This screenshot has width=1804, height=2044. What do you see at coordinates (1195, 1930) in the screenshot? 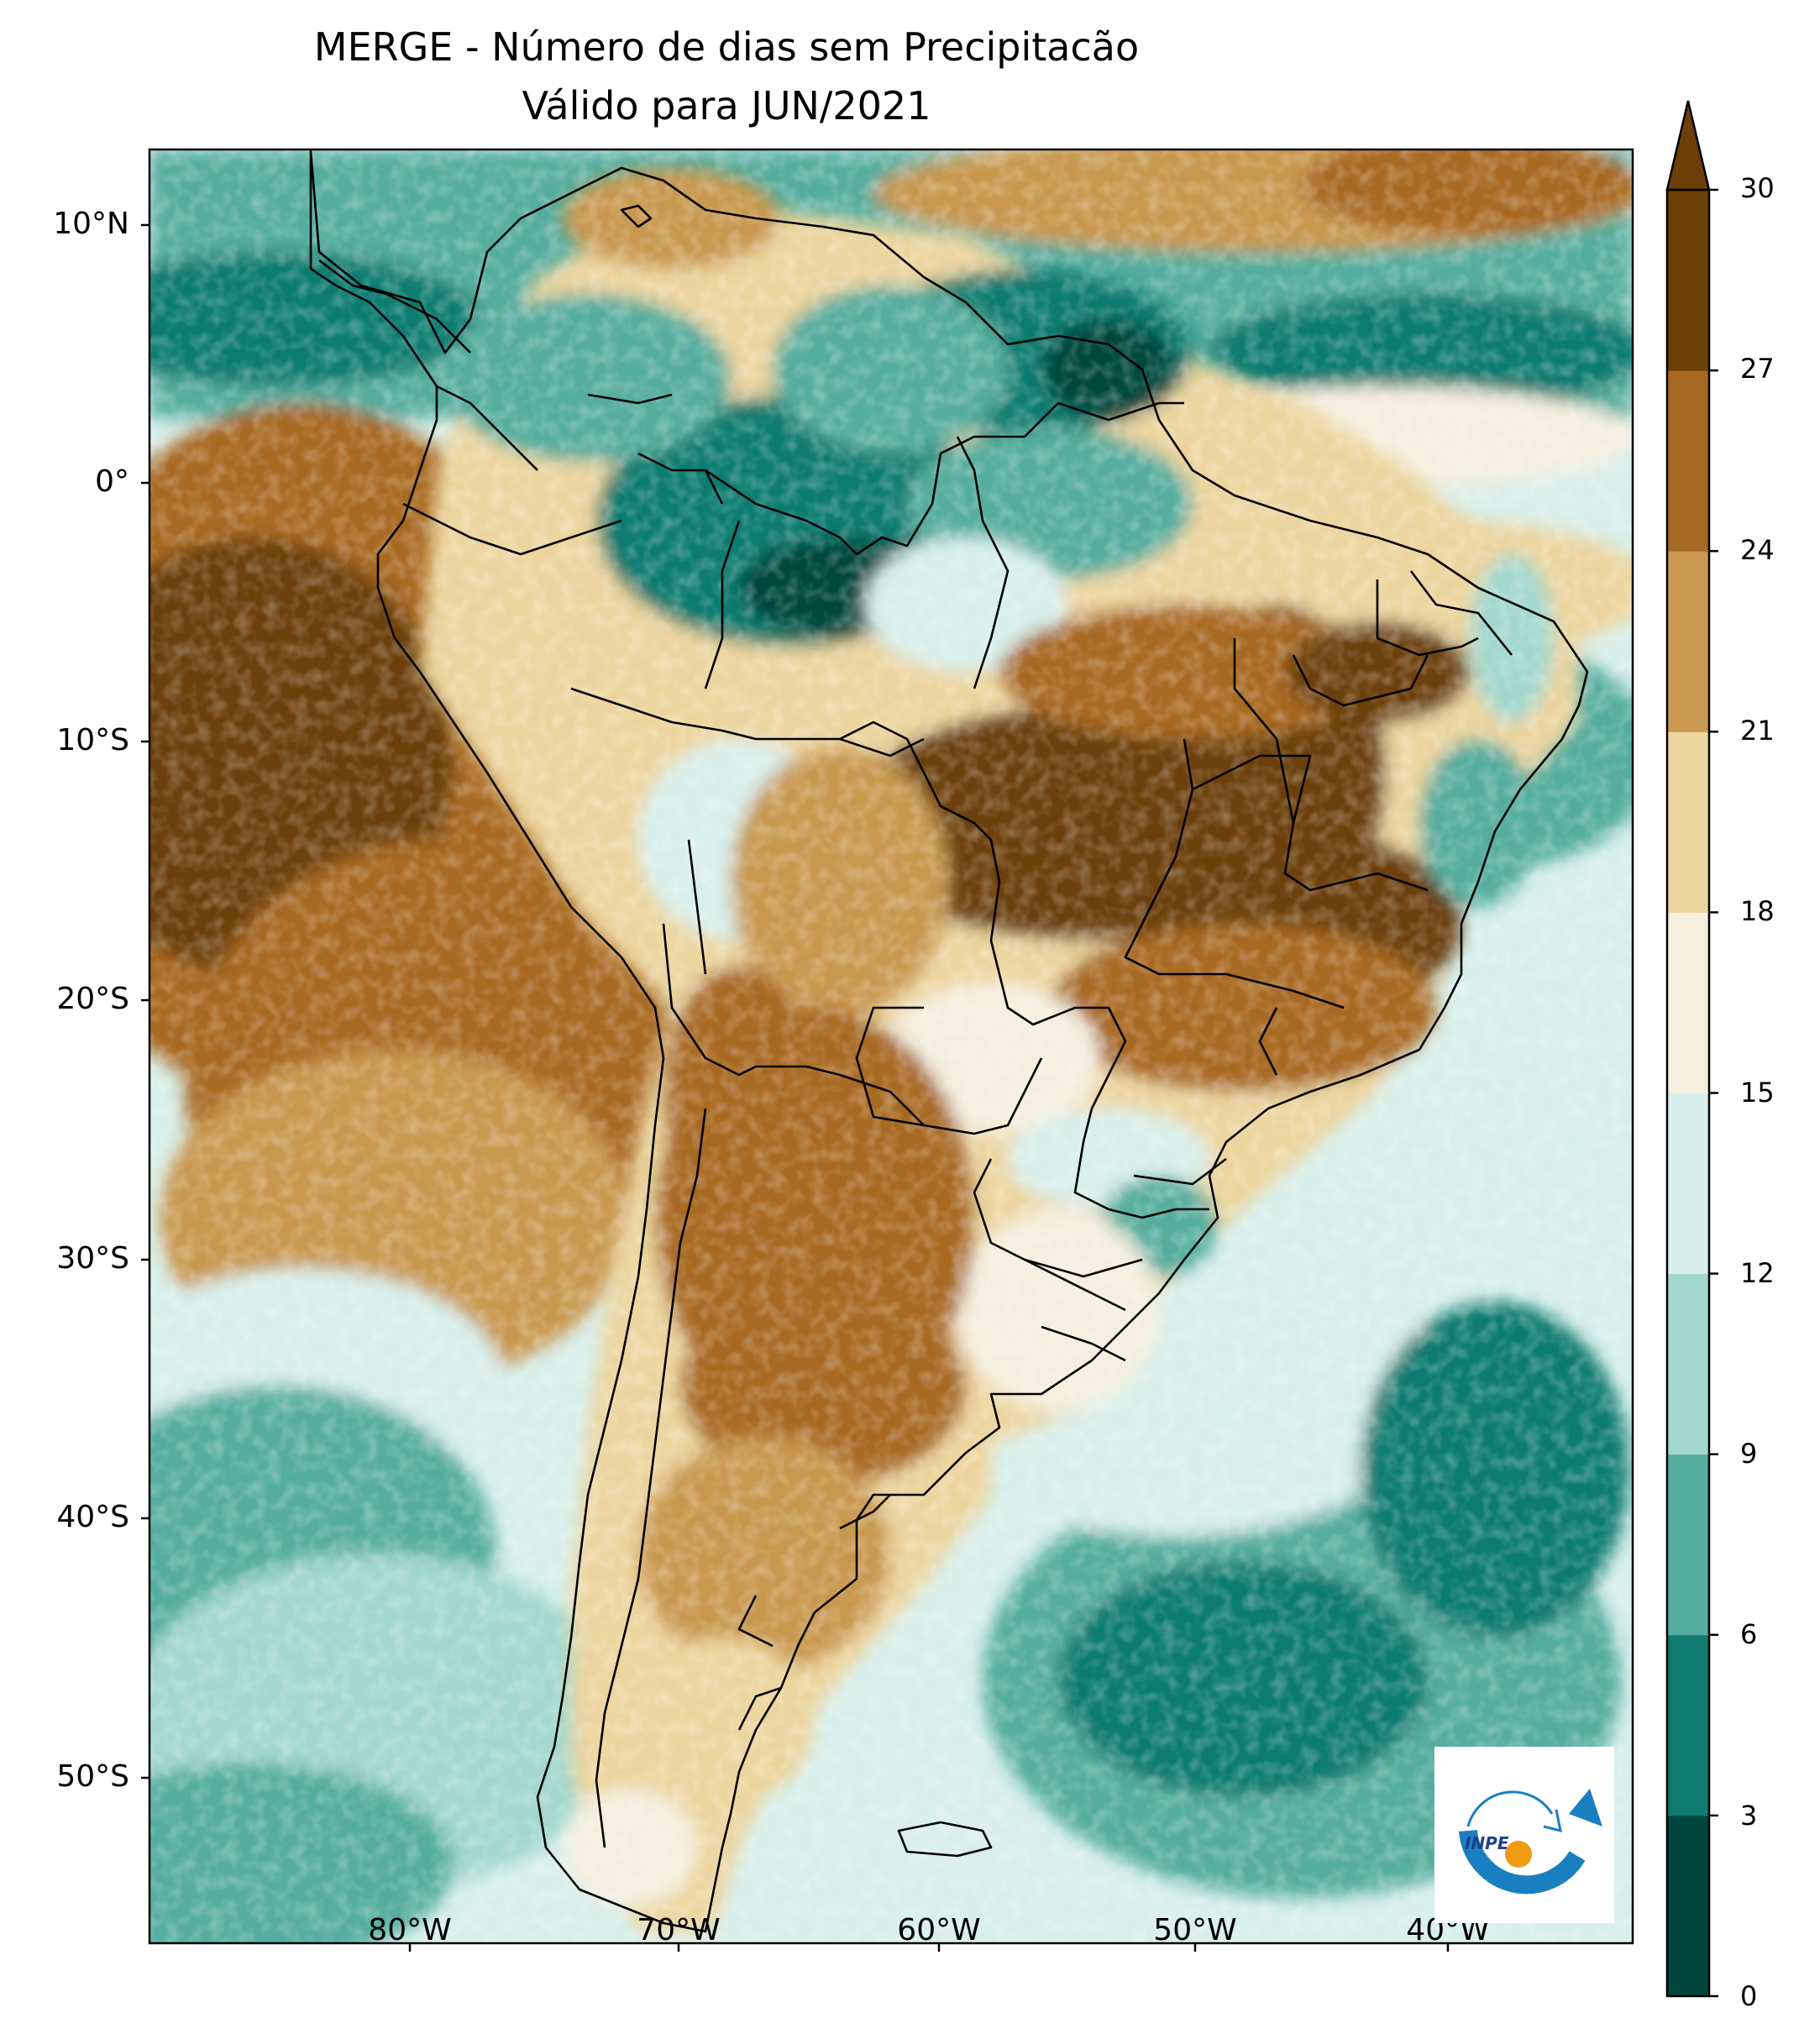
I see `lon-label: 50°W` at bounding box center [1195, 1930].